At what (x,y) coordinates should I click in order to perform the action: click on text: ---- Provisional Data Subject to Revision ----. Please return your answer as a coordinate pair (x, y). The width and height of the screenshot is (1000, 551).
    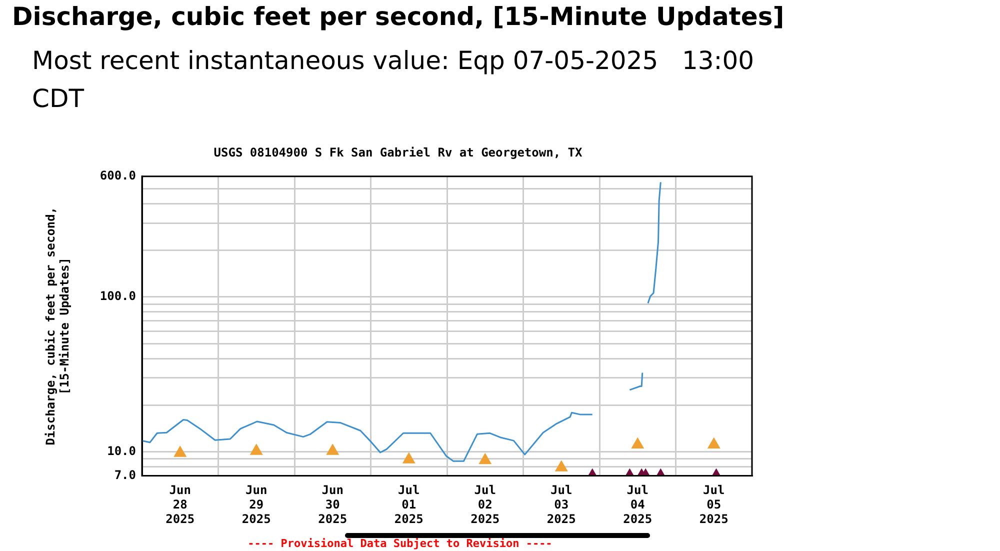
    Looking at the image, I should click on (400, 543).